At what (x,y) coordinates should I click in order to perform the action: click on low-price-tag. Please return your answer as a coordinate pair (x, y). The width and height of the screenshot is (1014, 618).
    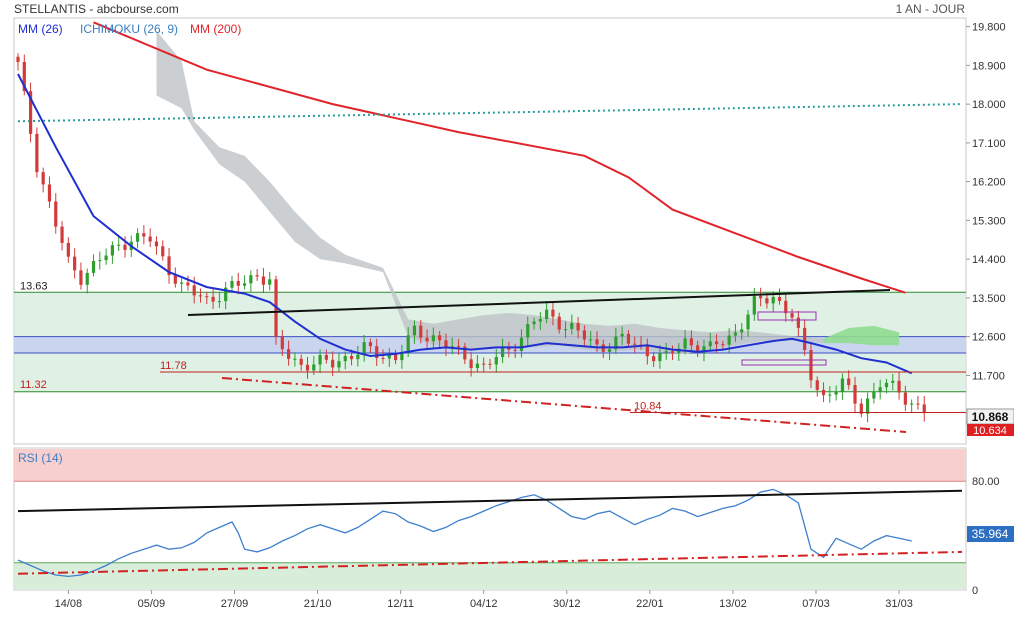
    Looking at the image, I should click on (990, 430).